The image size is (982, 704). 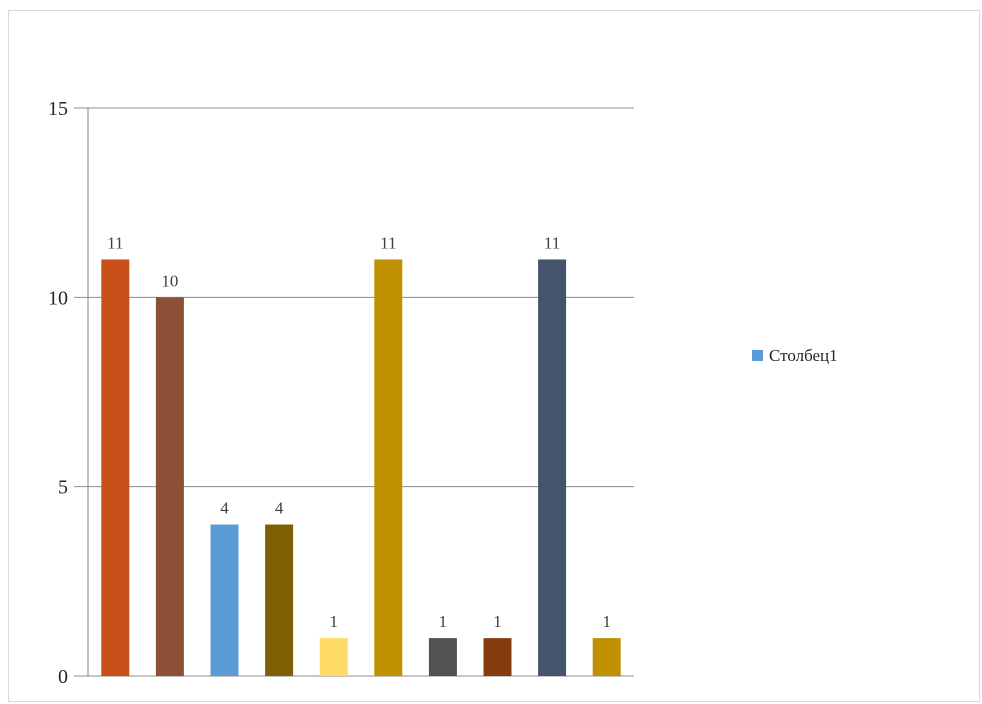 What do you see at coordinates (63, 677) in the screenshot?
I see `y-tick-label: 0` at bounding box center [63, 677].